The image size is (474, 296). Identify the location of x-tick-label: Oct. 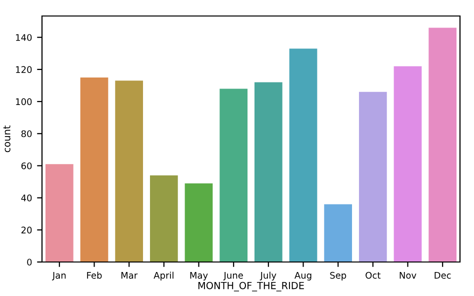
(373, 275).